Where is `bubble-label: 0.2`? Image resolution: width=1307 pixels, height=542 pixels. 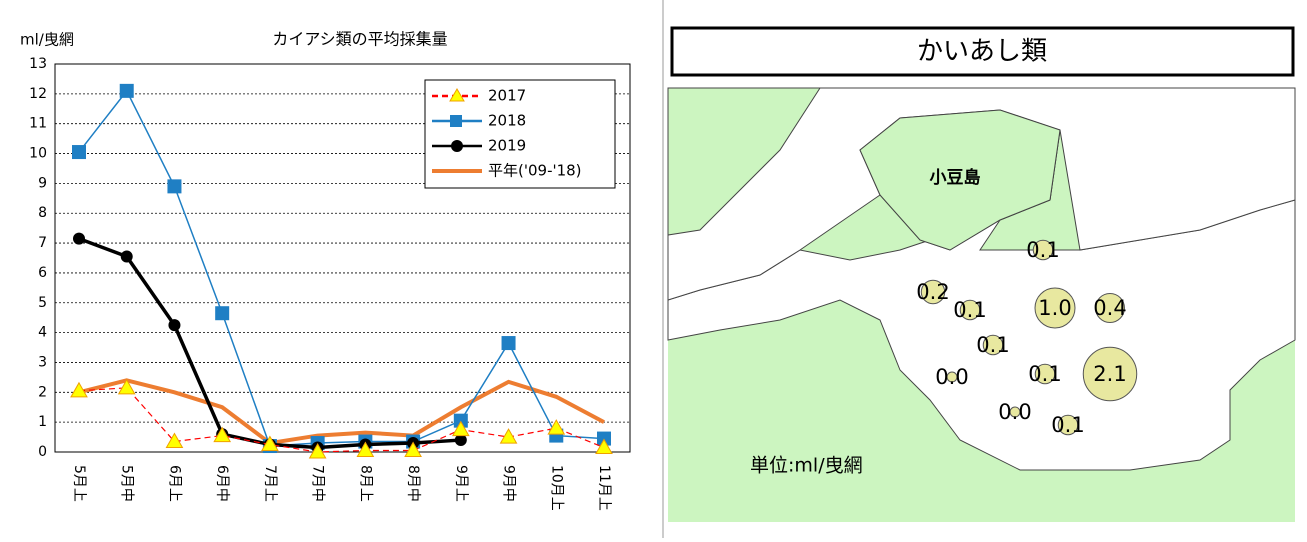
bubble-label: 0.2 is located at coordinates (932, 292).